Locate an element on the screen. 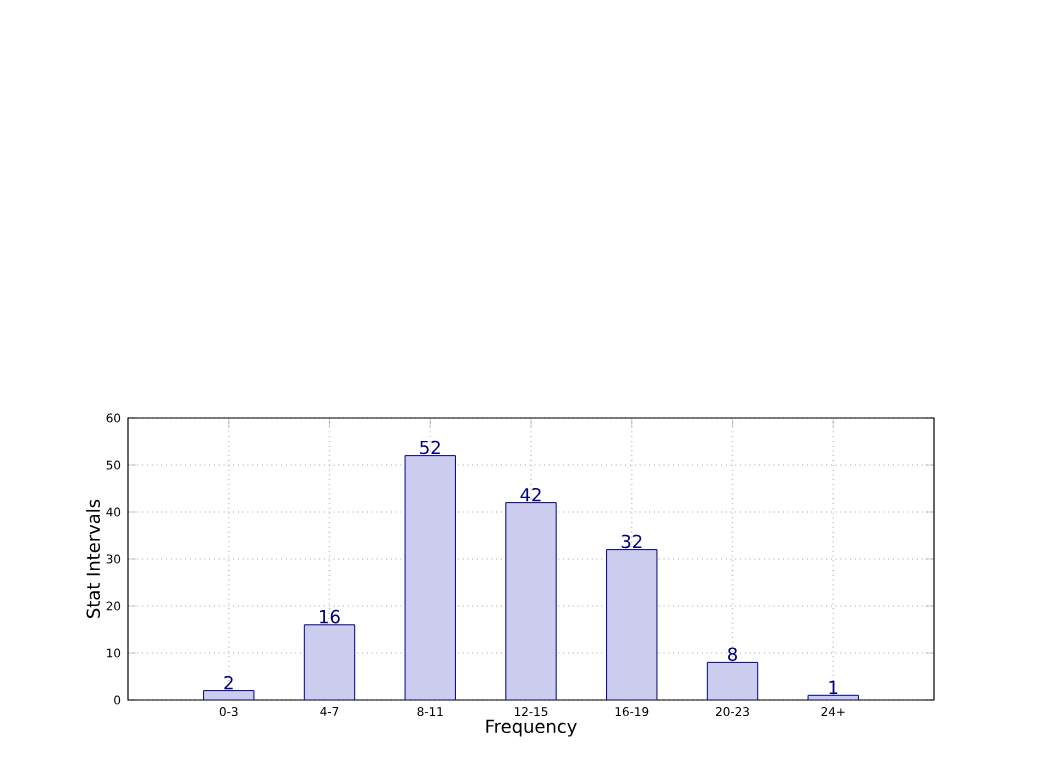 This screenshot has width=1040, height=780. data-label: 52 is located at coordinates (430, 447).